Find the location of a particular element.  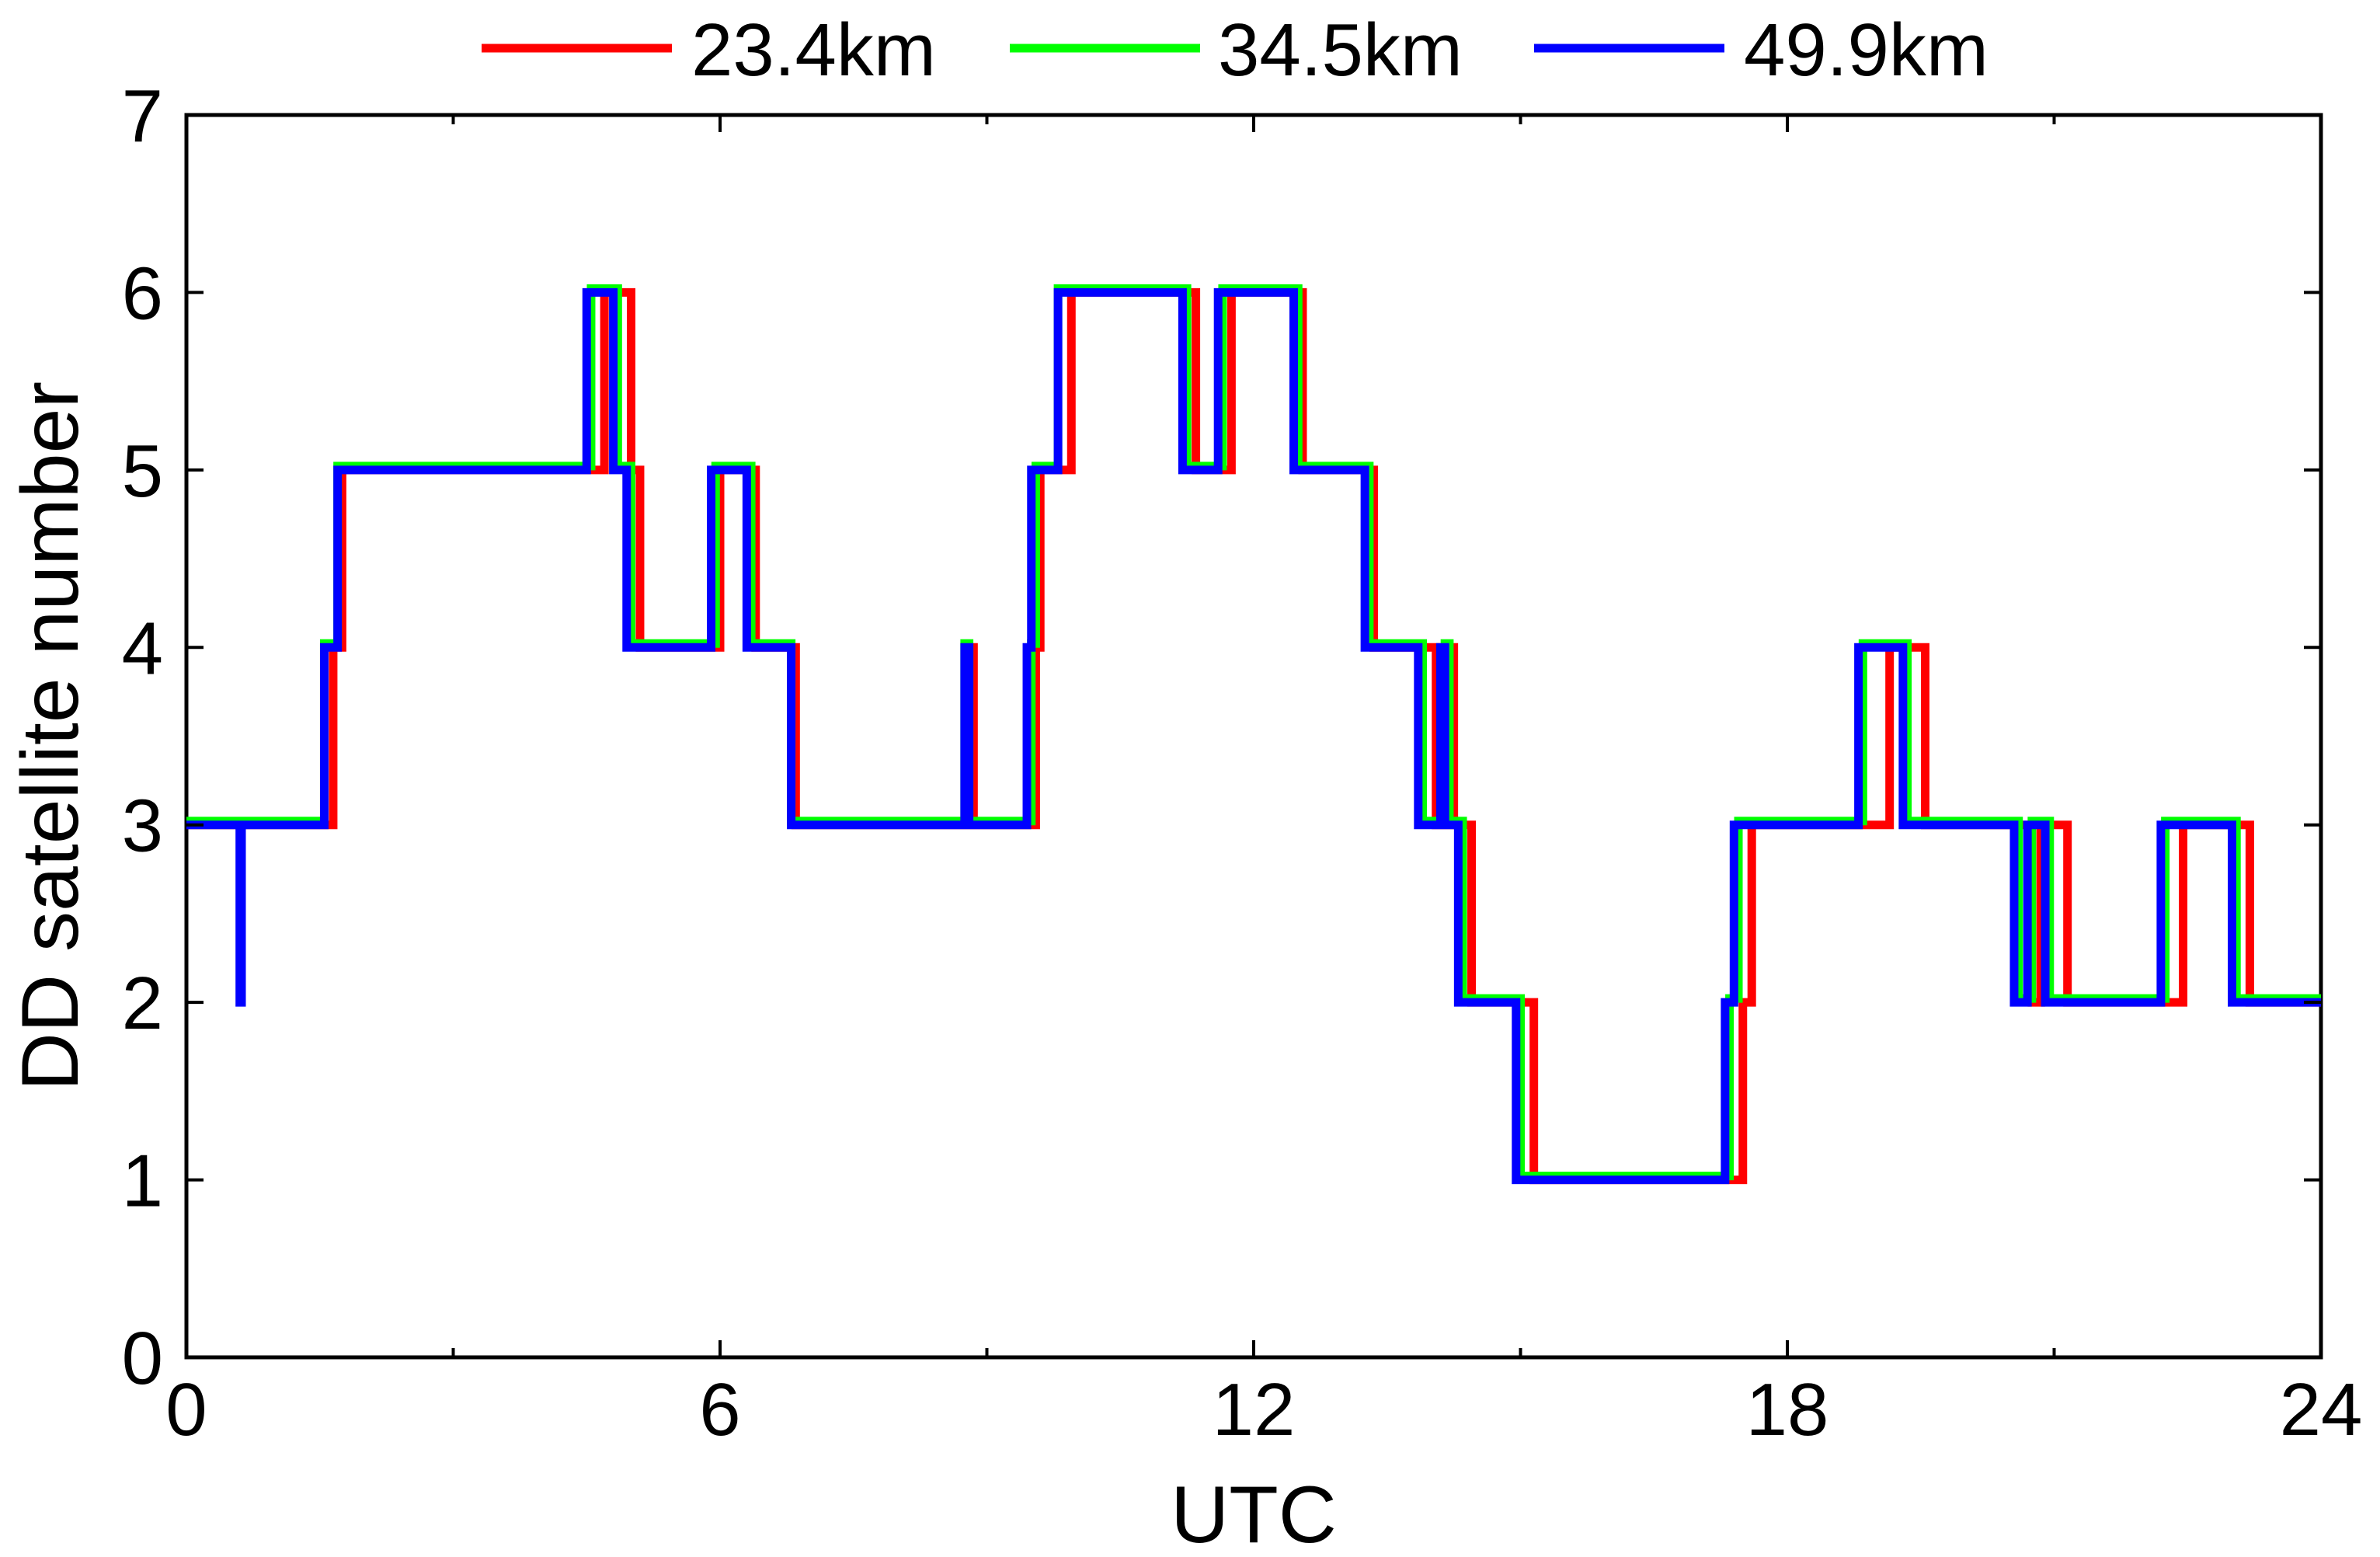

x-axis-label: UTC is located at coordinates (1254, 1513).